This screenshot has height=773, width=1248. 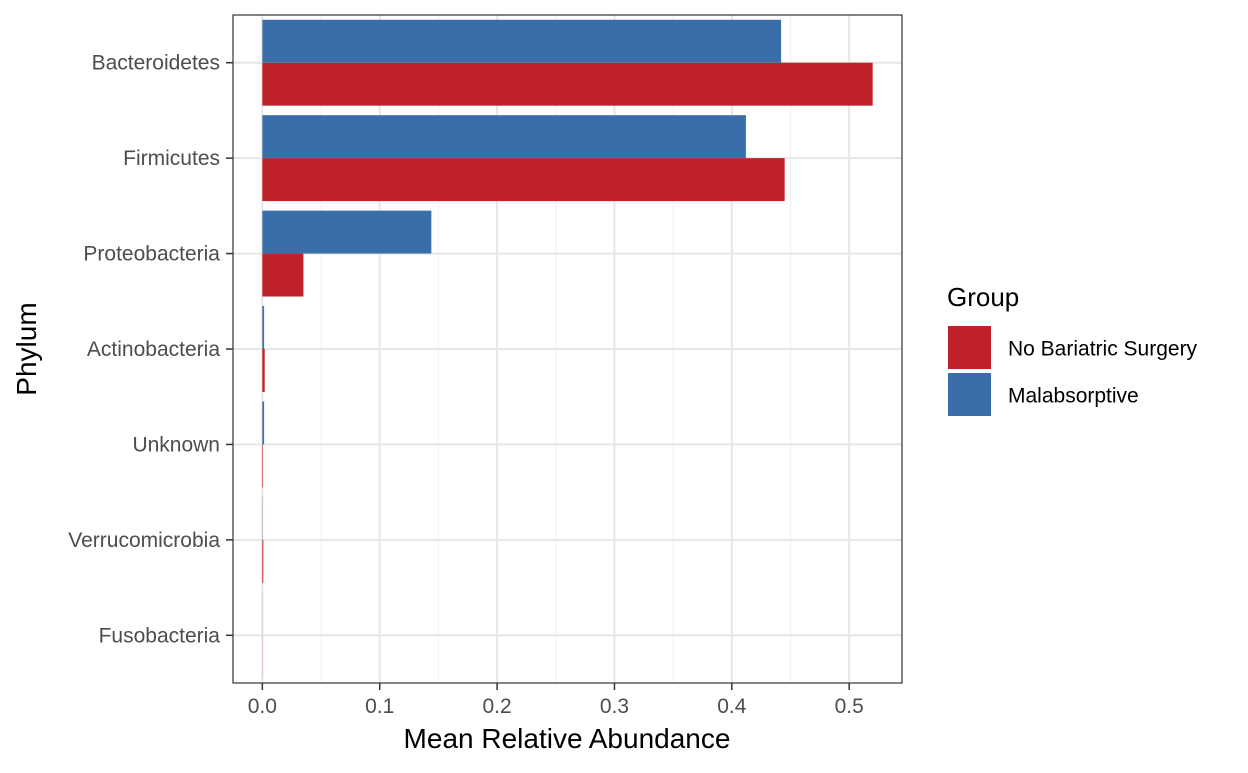 I want to click on y-axis-title: Phylum, so click(x=26, y=348).